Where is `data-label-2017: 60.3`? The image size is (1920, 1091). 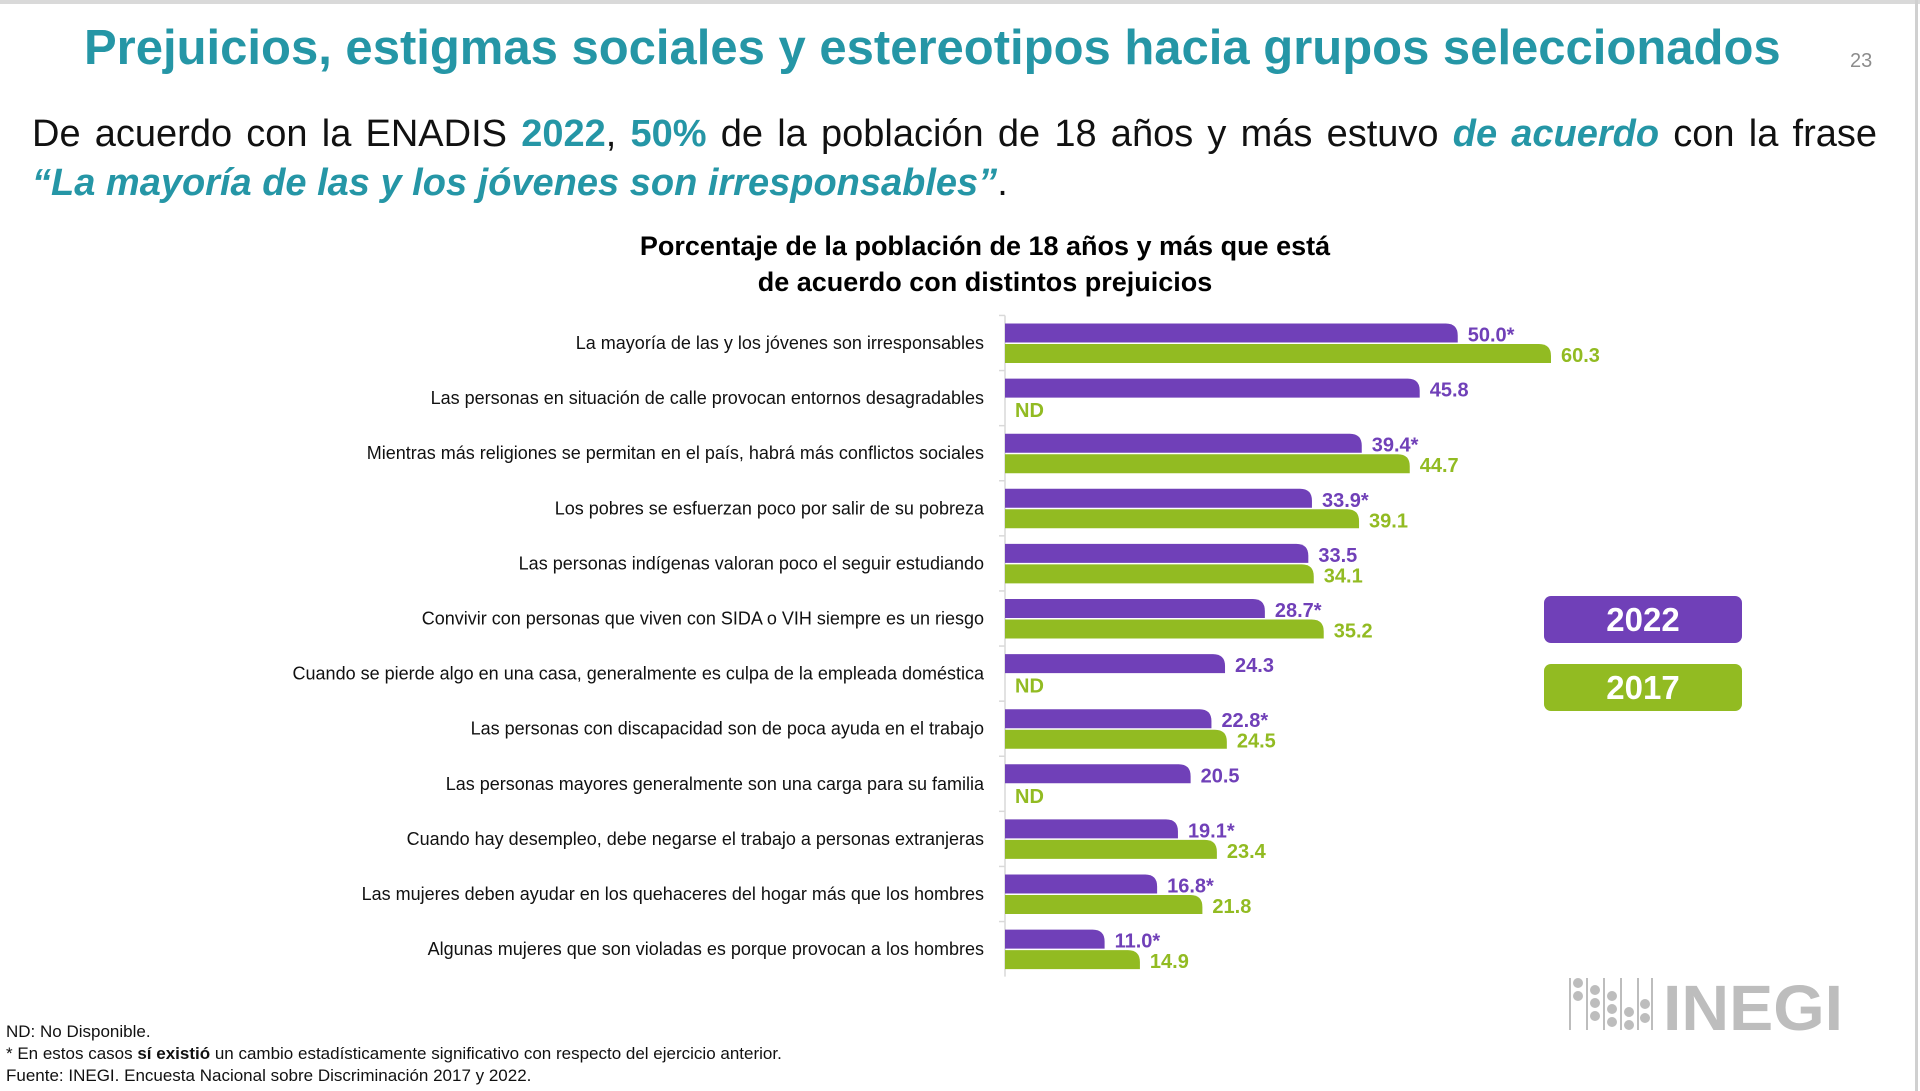
data-label-2017: 60.3 is located at coordinates (1580, 356).